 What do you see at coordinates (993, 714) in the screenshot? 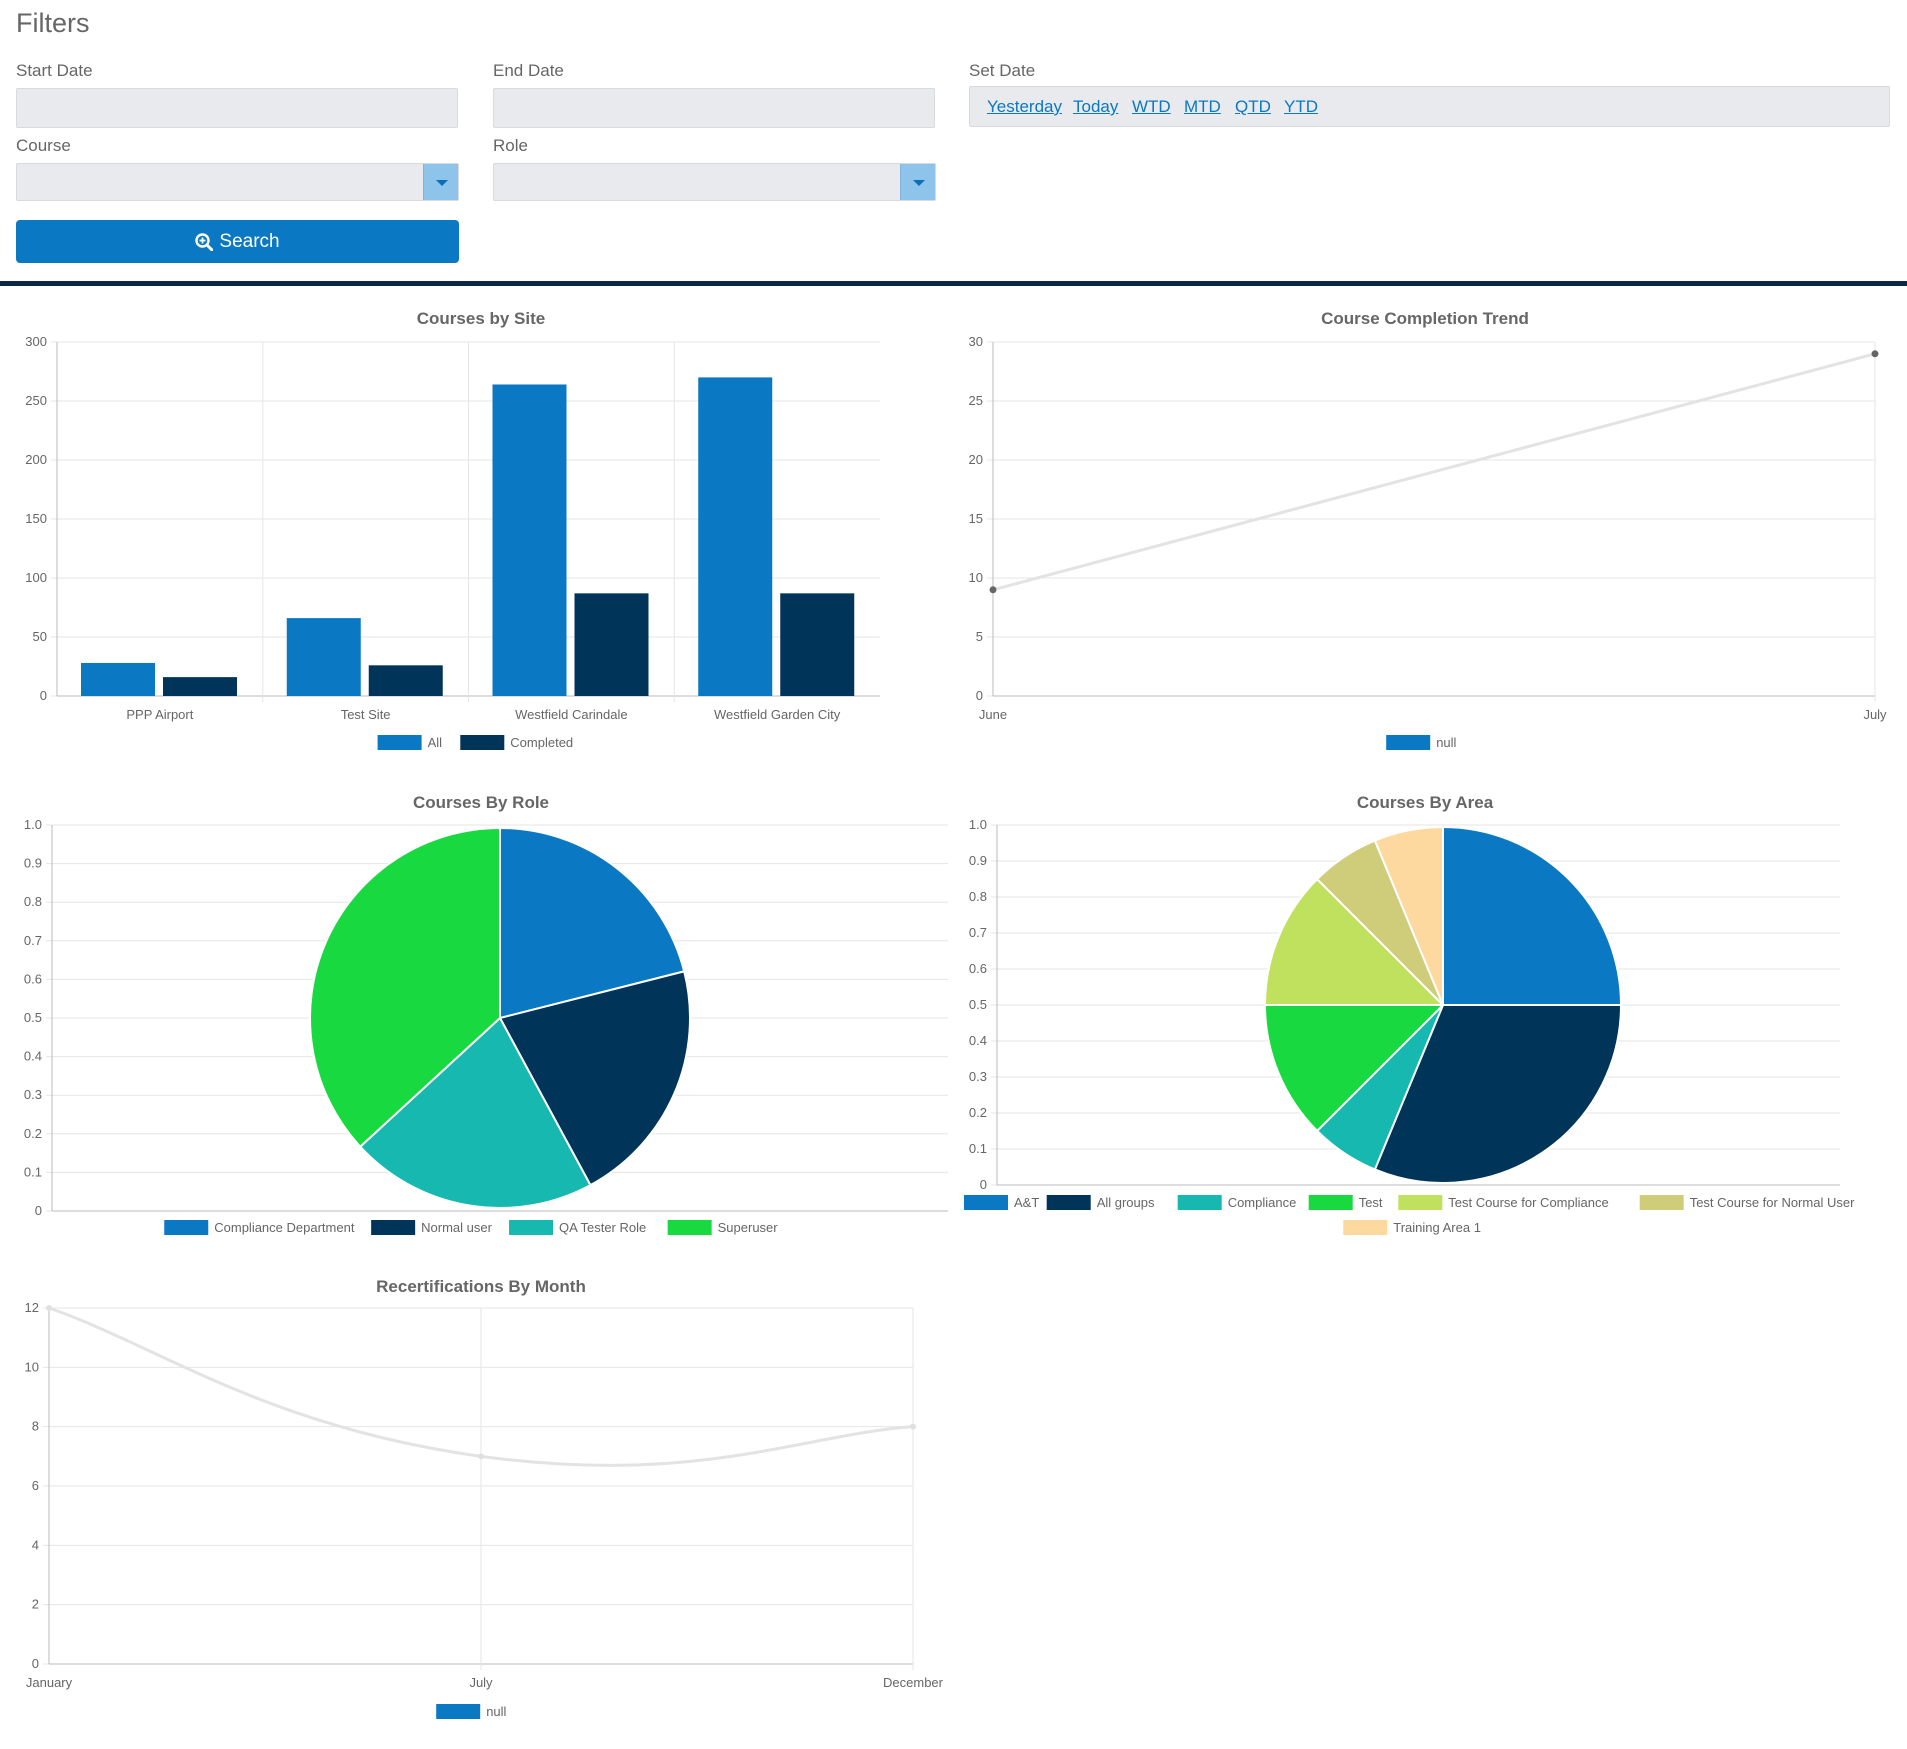
I see `x-tick-label: June` at bounding box center [993, 714].